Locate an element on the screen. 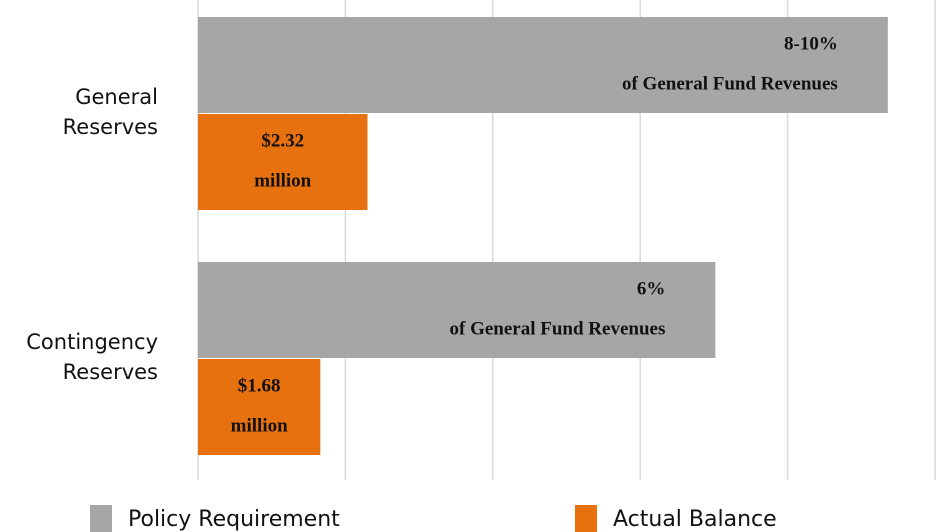 The height and width of the screenshot is (532, 937). legend-label: Actual Balance is located at coordinates (695, 519).